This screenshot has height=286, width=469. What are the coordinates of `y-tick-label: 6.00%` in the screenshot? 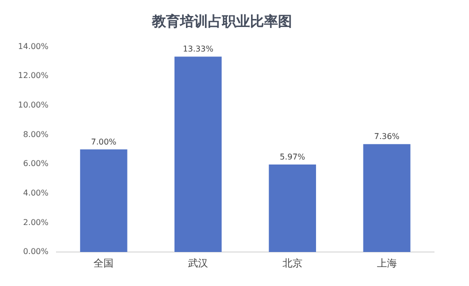 It's located at (36, 163).